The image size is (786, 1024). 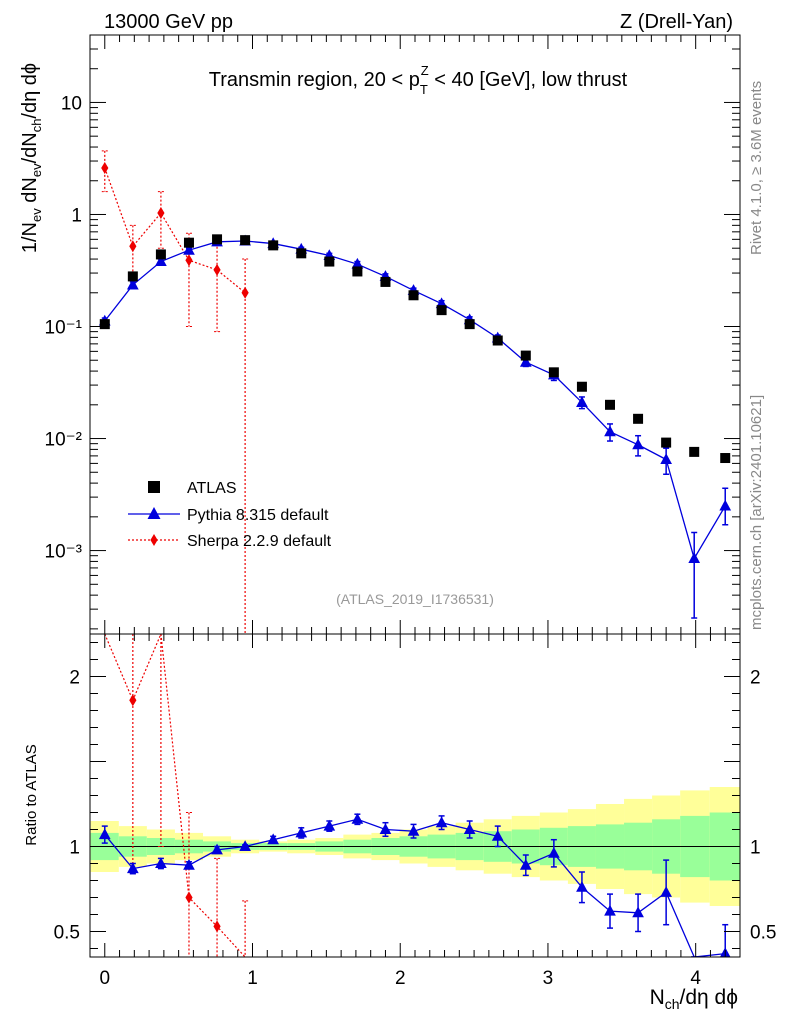 What do you see at coordinates (258, 515) in the screenshot?
I see `legend-label: Pythia 8.315 default` at bounding box center [258, 515].